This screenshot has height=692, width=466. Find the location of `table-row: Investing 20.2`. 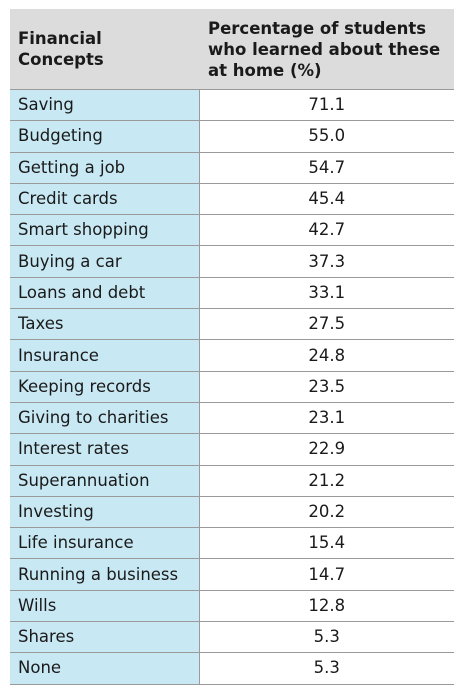

table-row: Investing 20.2 is located at coordinates (232, 512).